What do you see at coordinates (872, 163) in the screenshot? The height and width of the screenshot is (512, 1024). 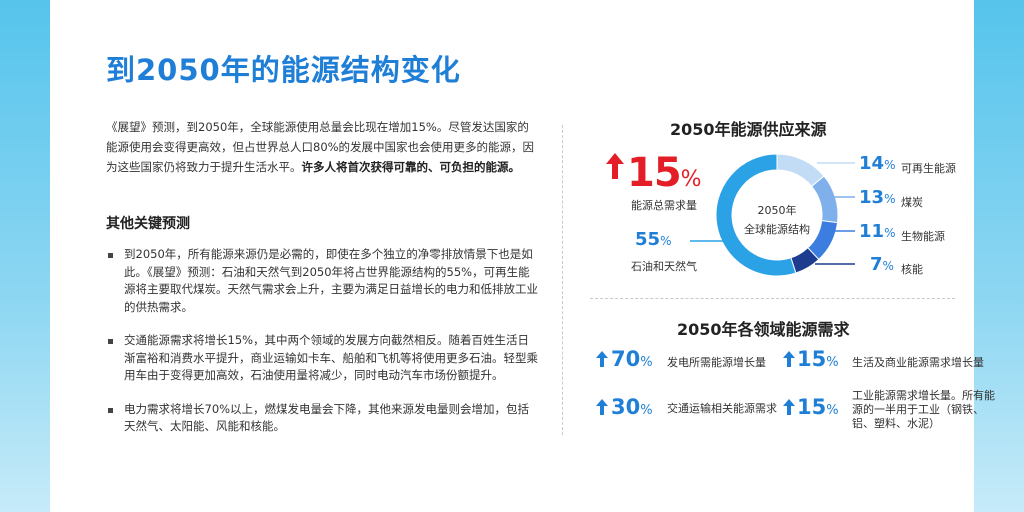 I see `renewables-number: 14` at bounding box center [872, 163].